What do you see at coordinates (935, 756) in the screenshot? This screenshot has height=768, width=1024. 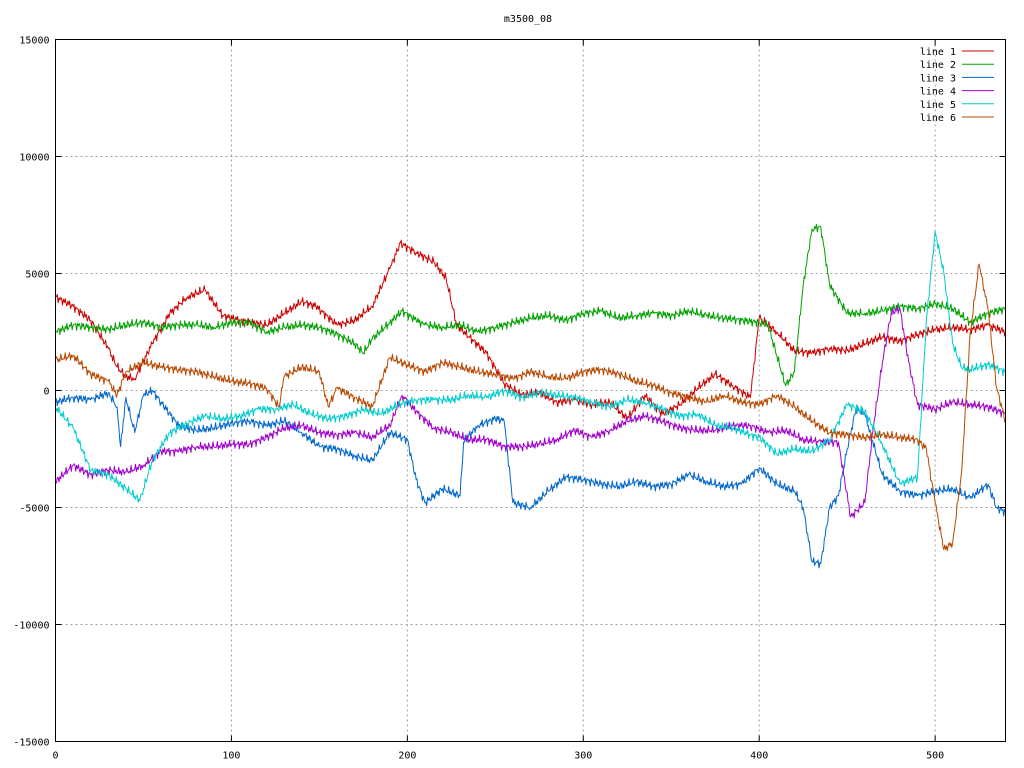 I see `x-tick-label: 500` at bounding box center [935, 756].